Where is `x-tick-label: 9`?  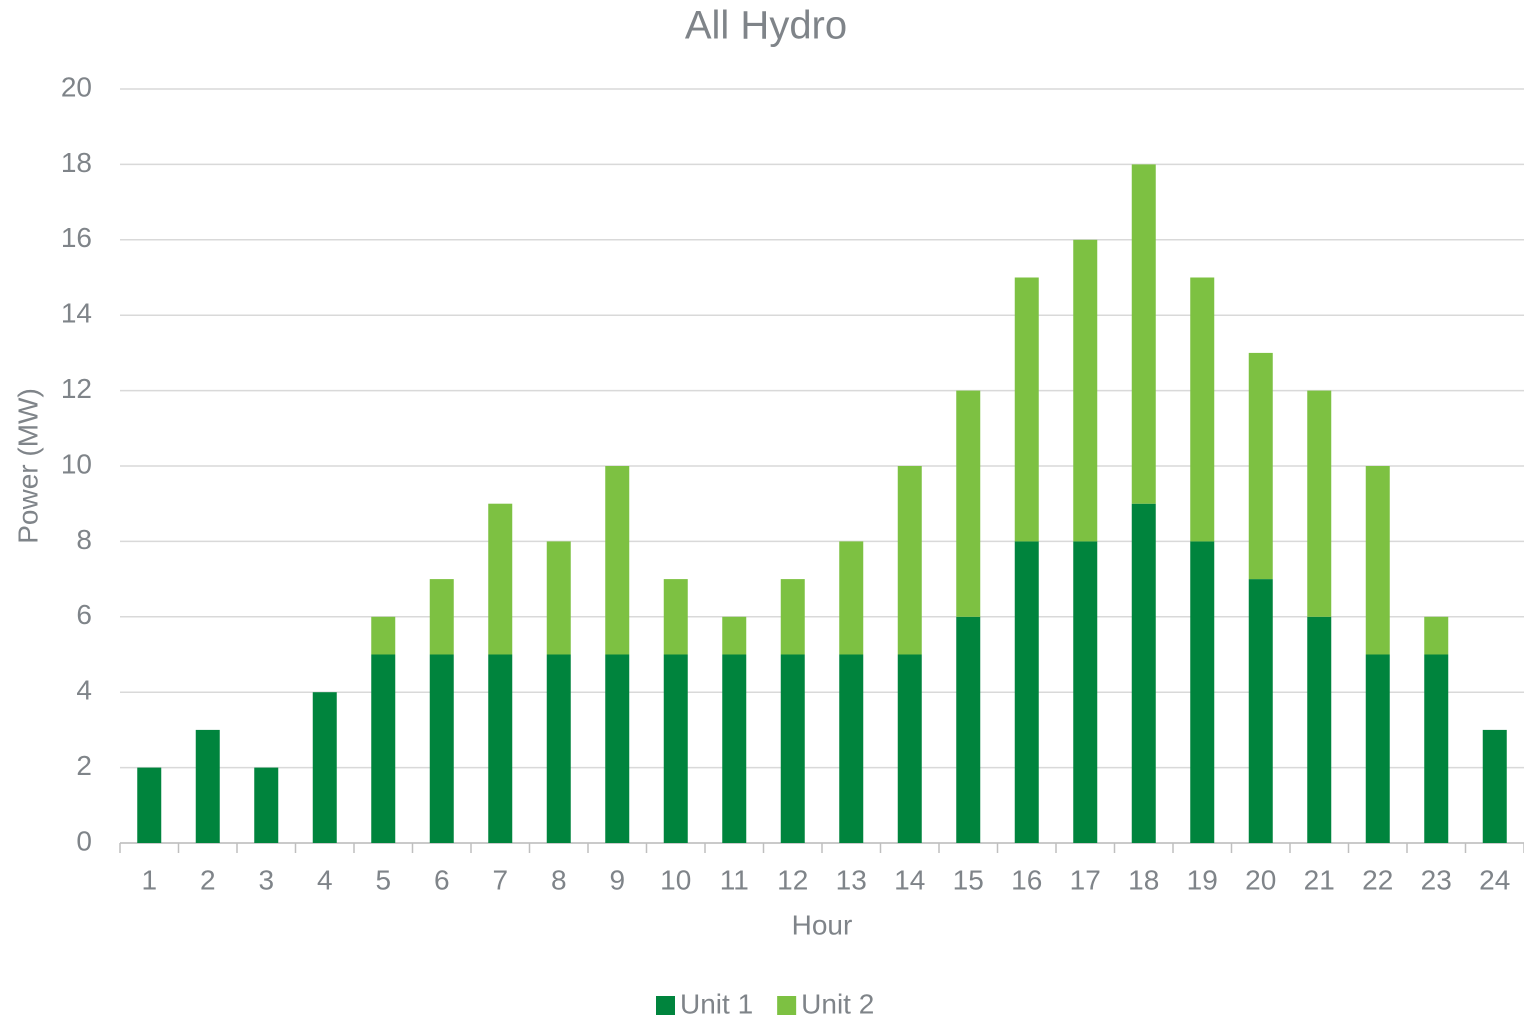
x-tick-label: 9 is located at coordinates (617, 879).